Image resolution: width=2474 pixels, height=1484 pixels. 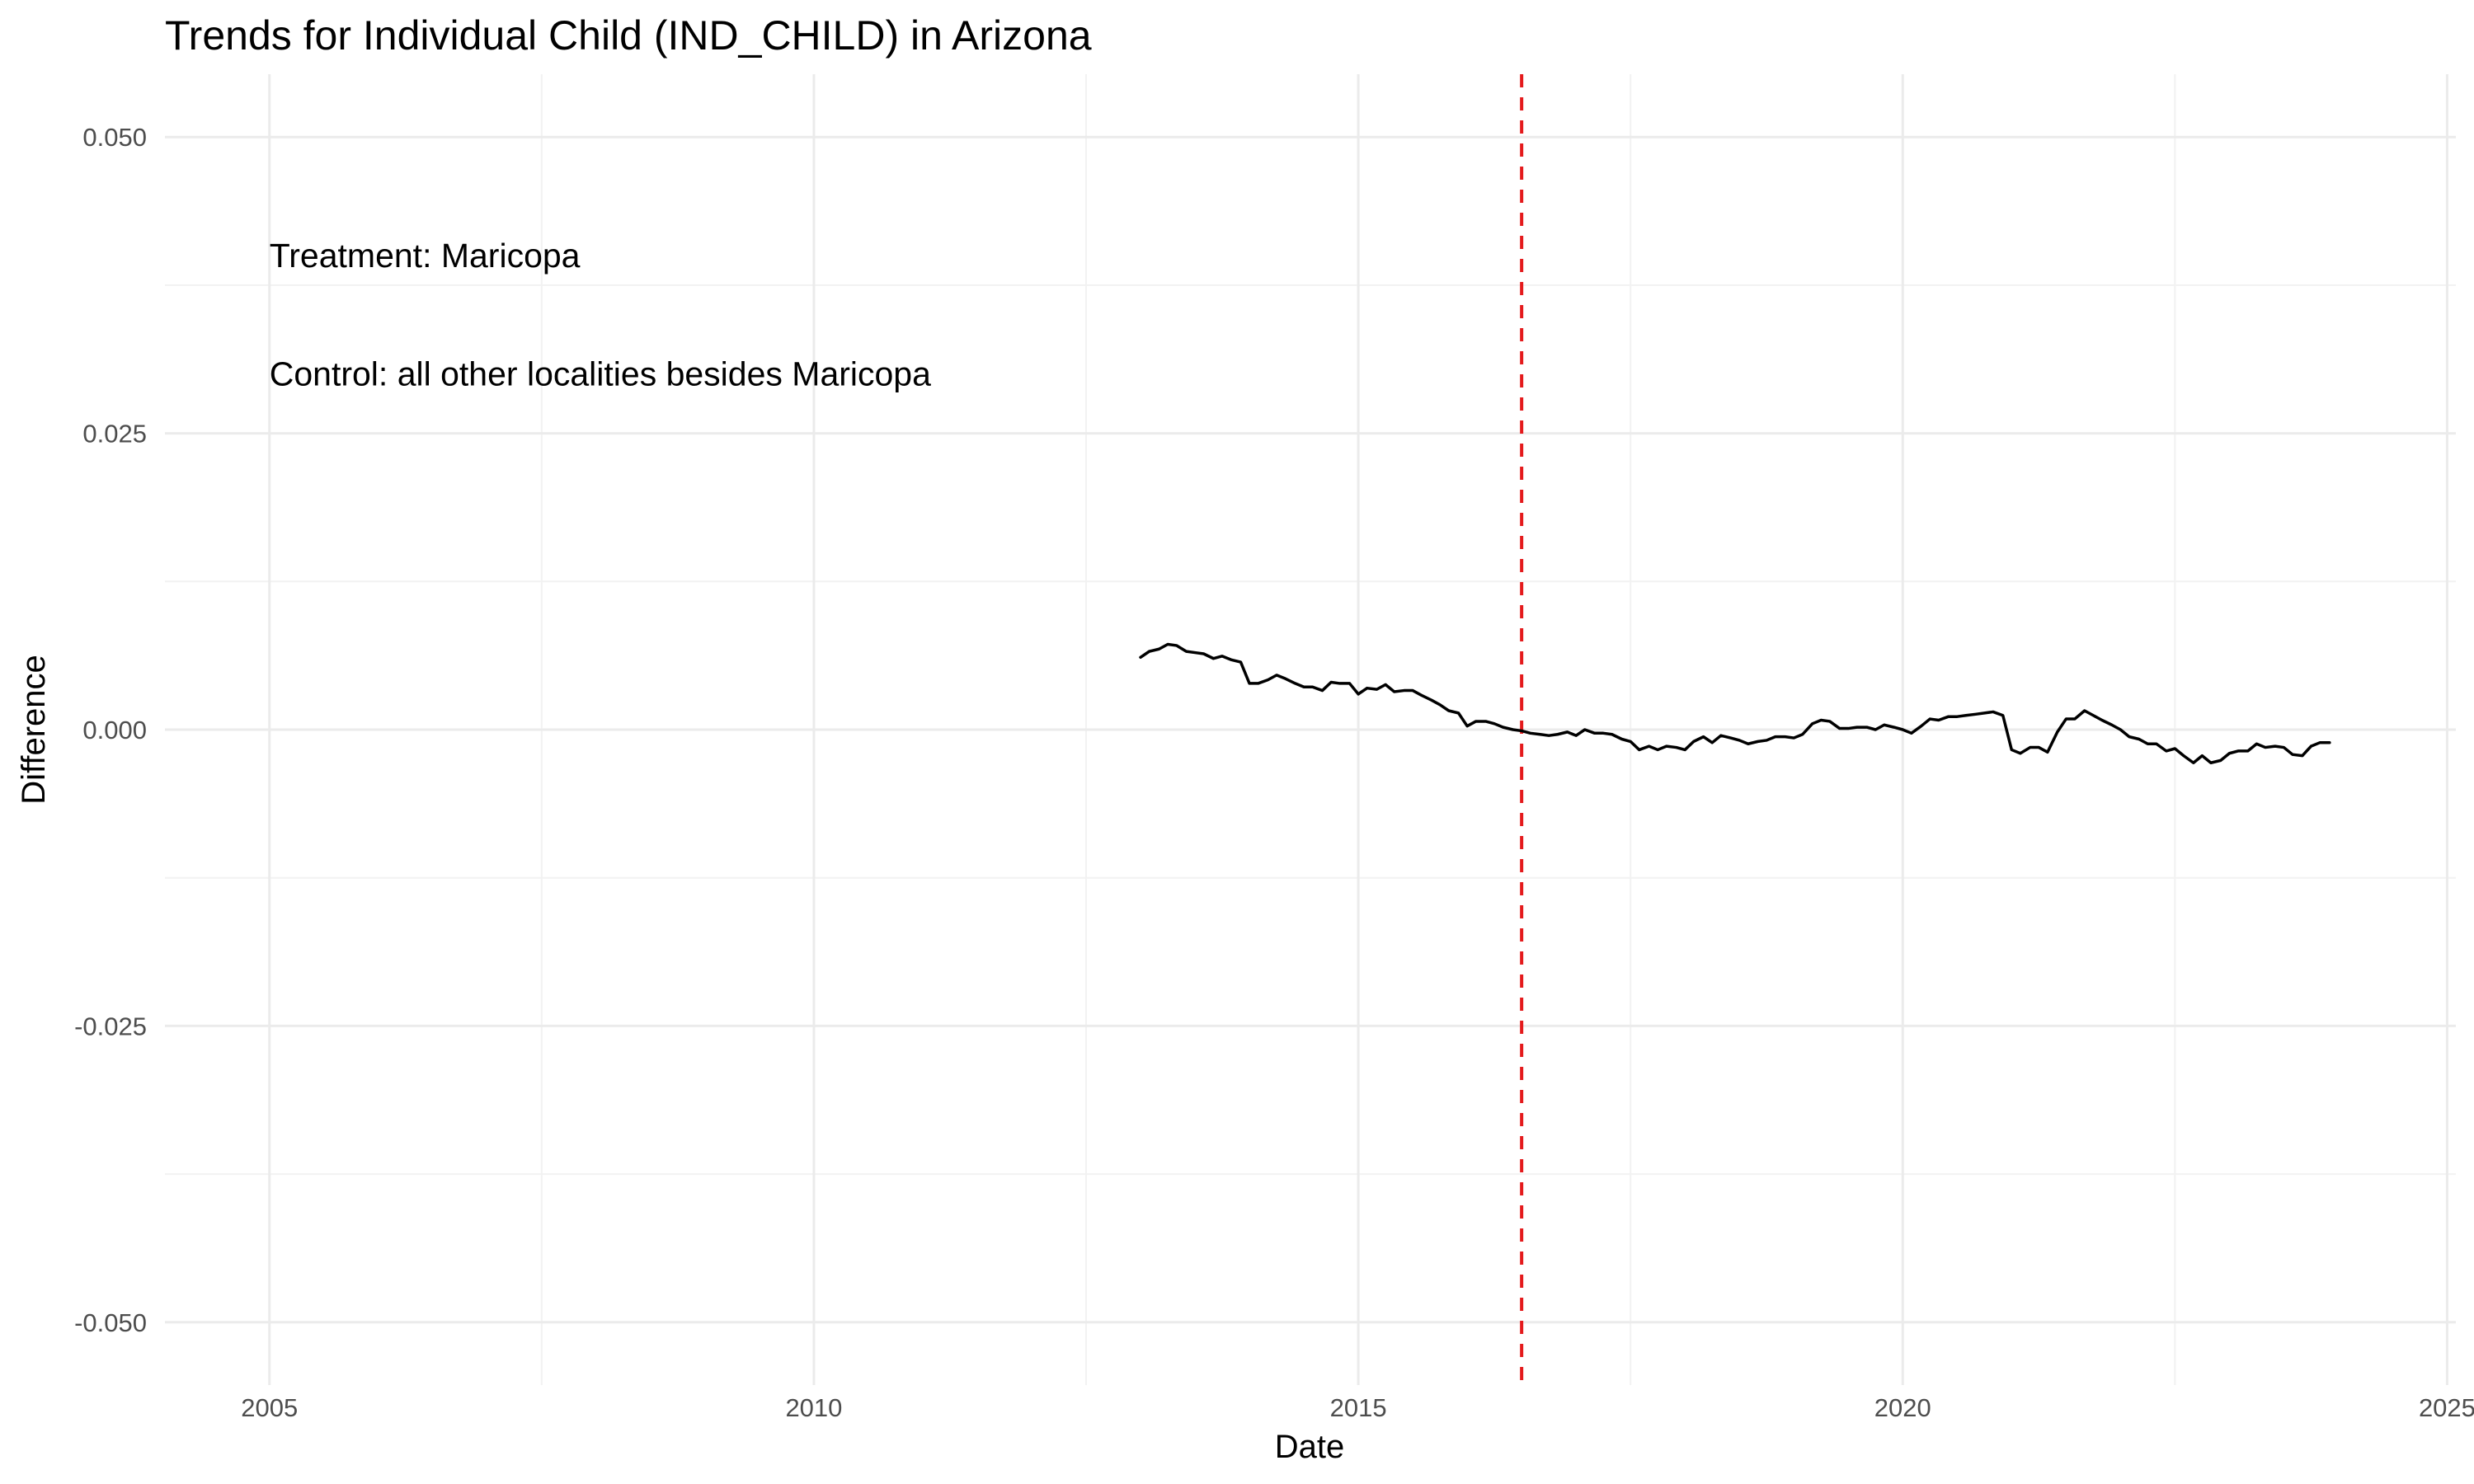 I want to click on y-tick-label: 0.000, so click(x=114, y=730).